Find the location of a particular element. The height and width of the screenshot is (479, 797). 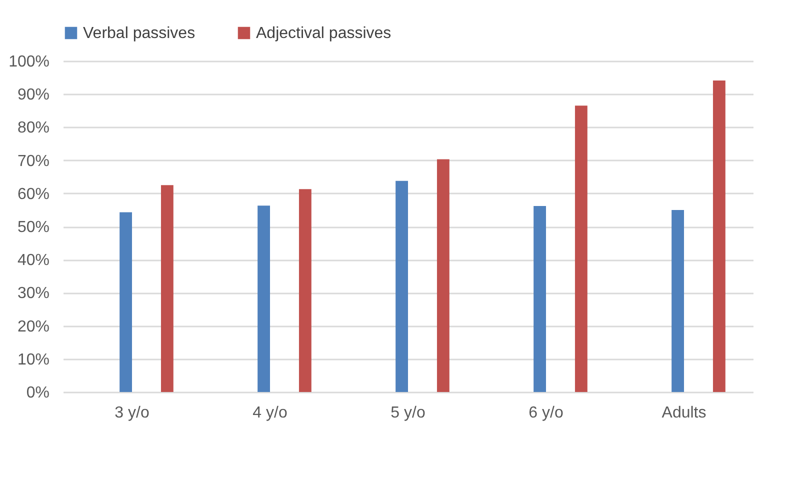

x-tick-label: 3 y/o is located at coordinates (132, 413).